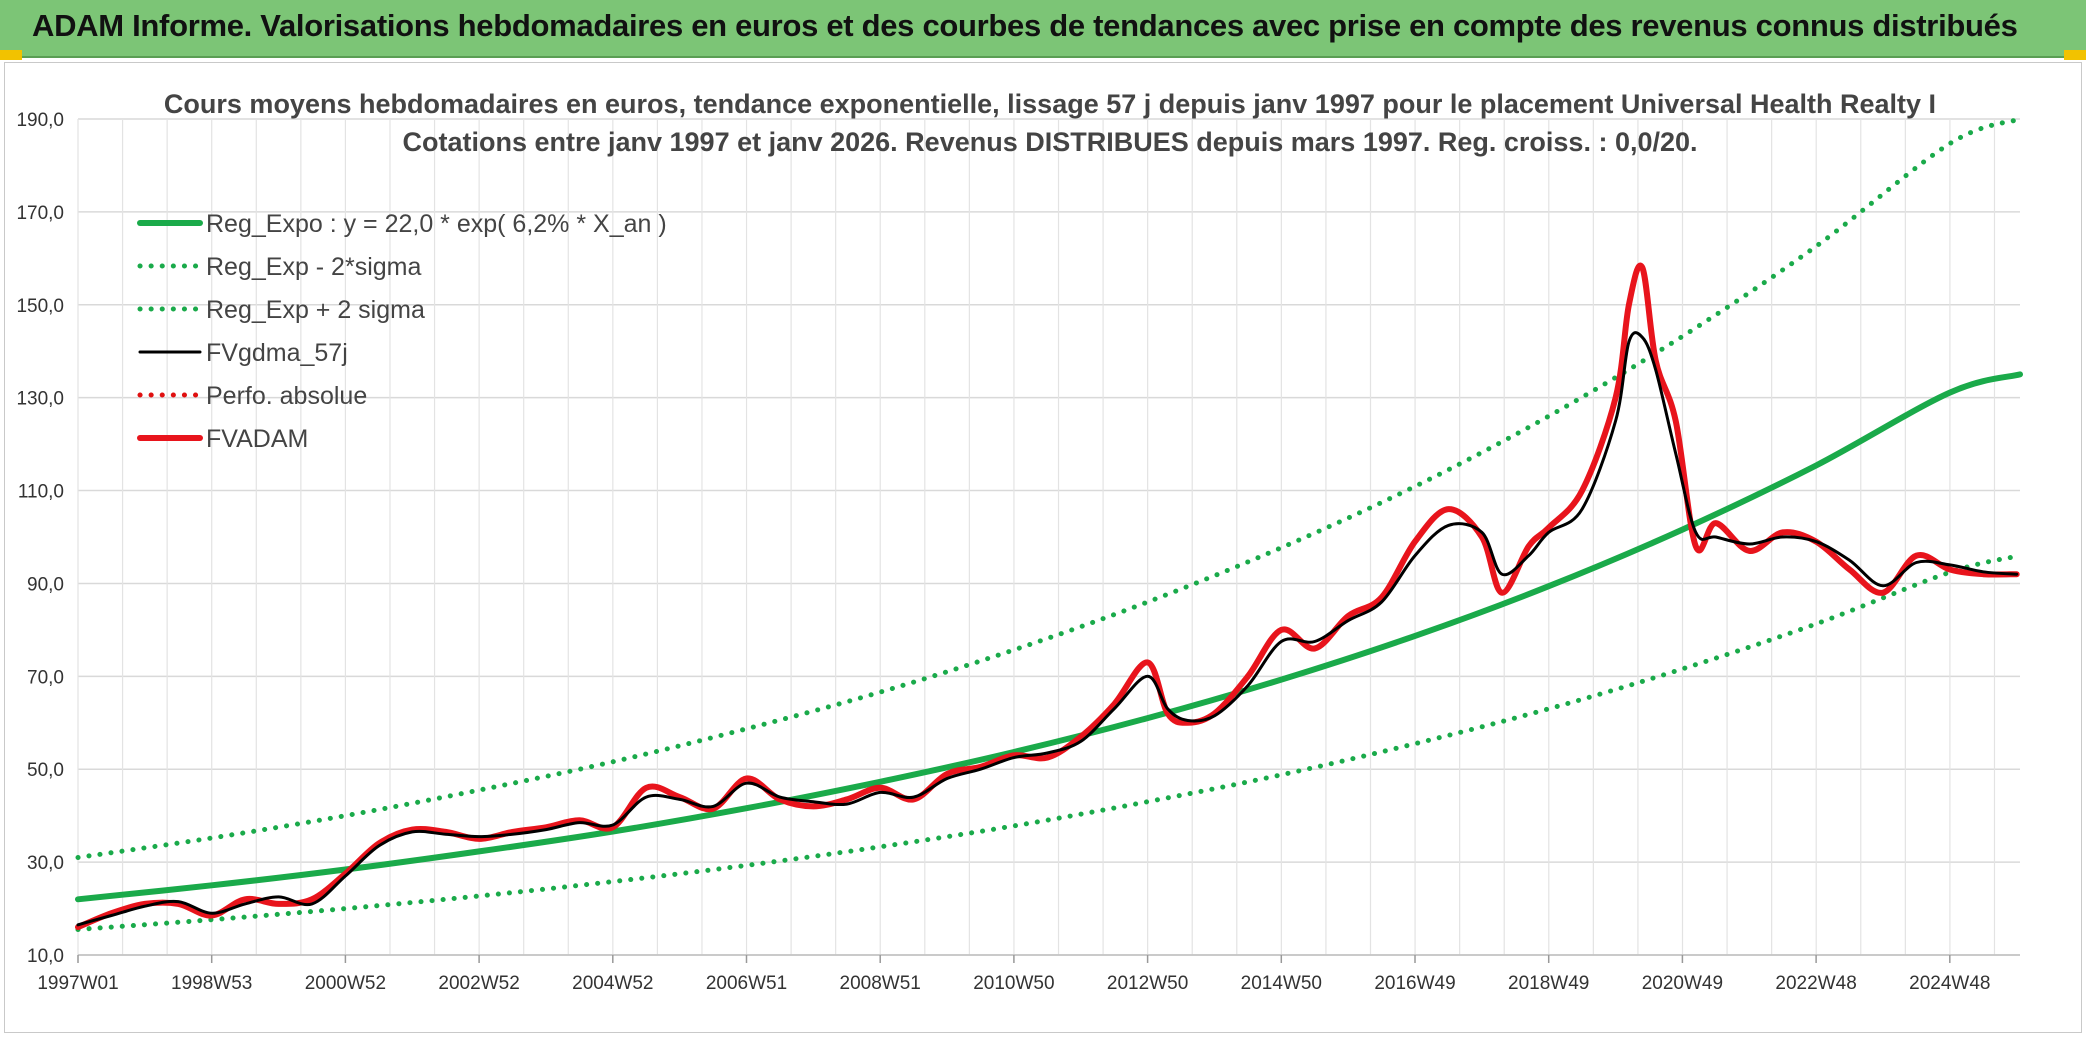  What do you see at coordinates (286, 396) in the screenshot?
I see `legend-entry: Perfo. absolue` at bounding box center [286, 396].